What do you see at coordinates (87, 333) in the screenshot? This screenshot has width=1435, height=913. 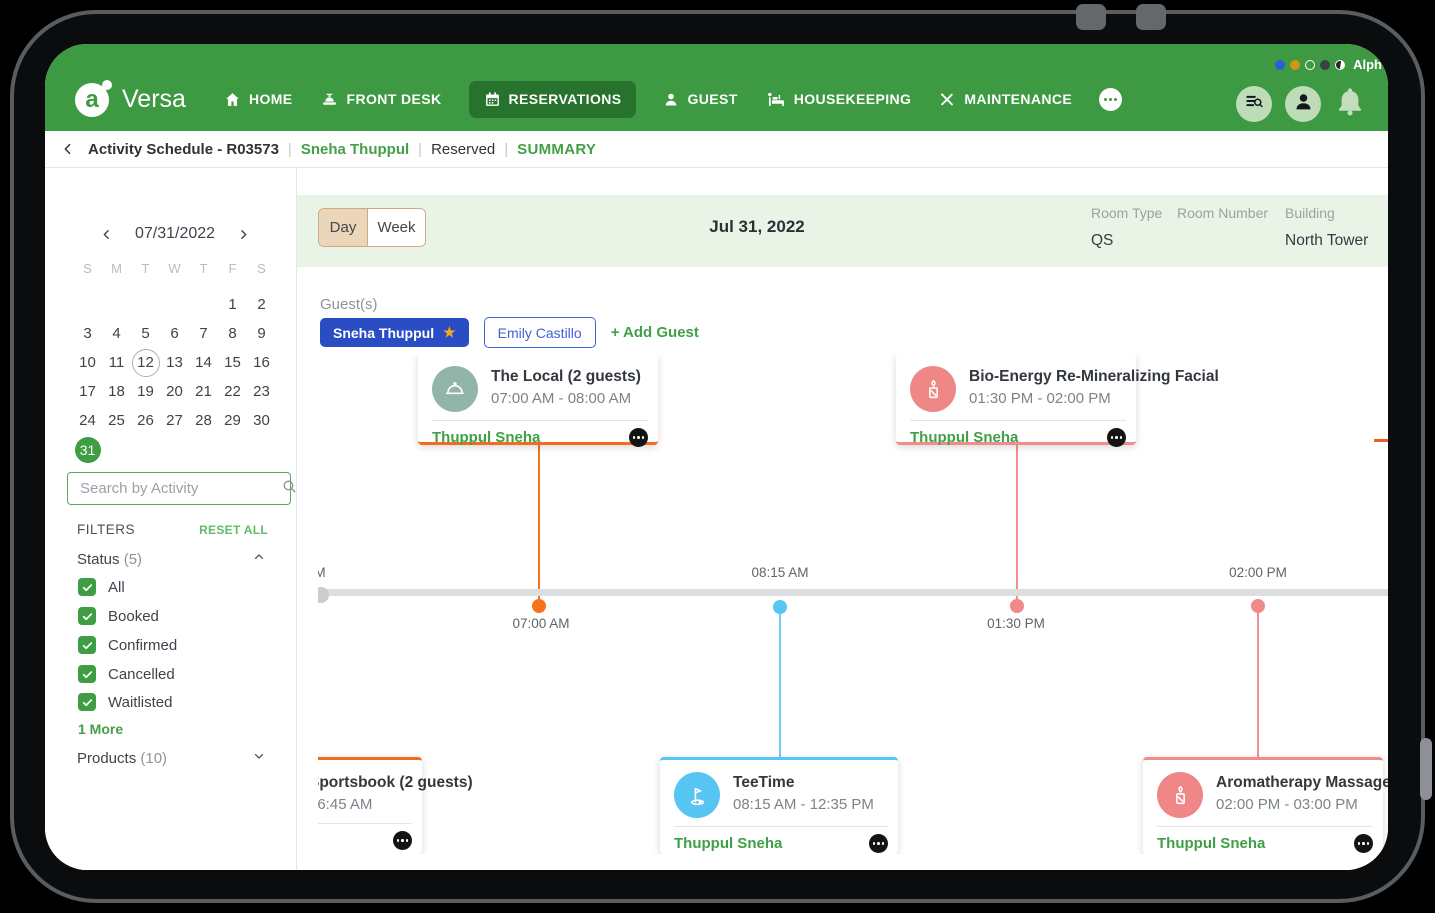 I see `calendar-day: 3` at bounding box center [87, 333].